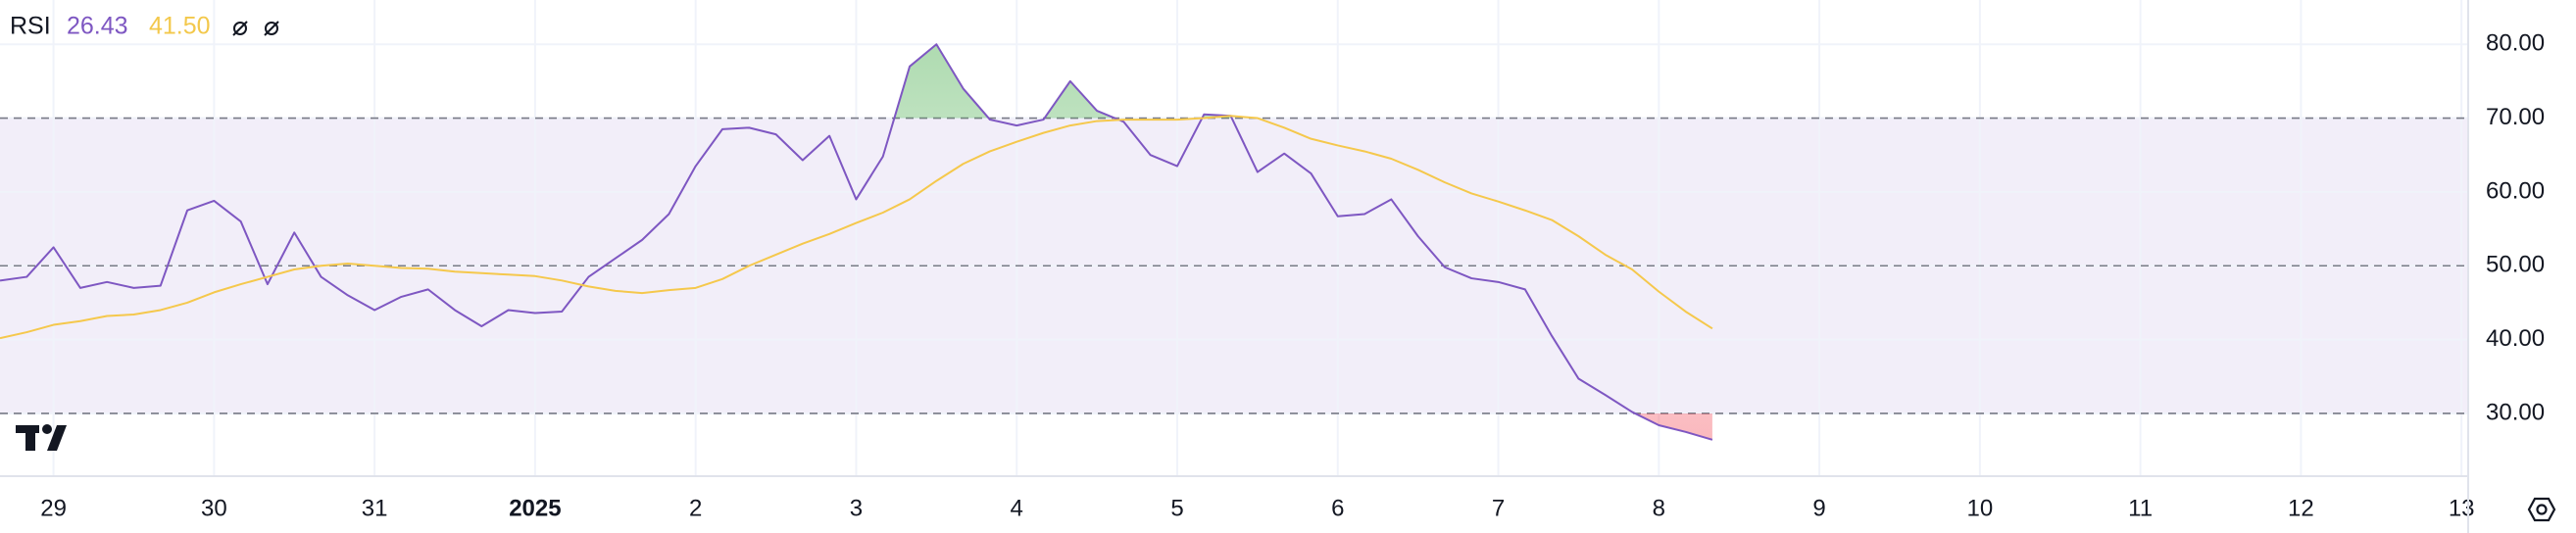  Describe the element at coordinates (2515, 117) in the screenshot. I see `y-tick-label: 70.00` at that location.